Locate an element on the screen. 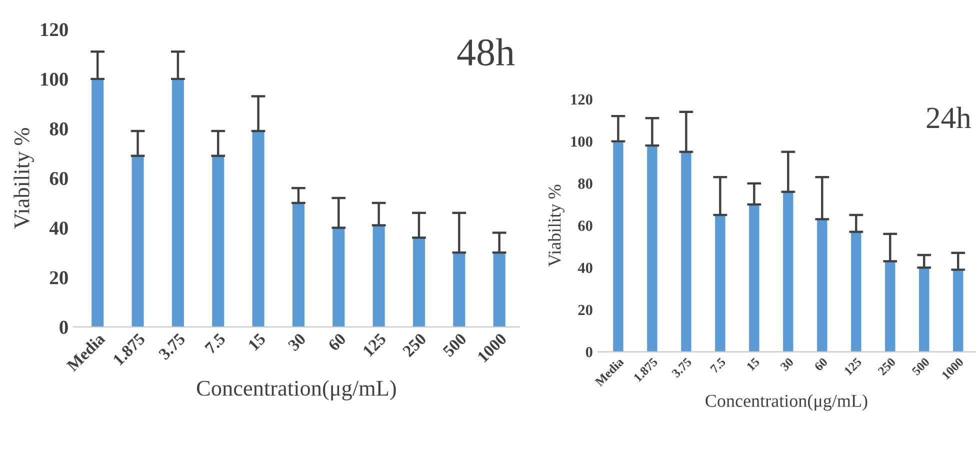  annotation: 24h is located at coordinates (948, 117).